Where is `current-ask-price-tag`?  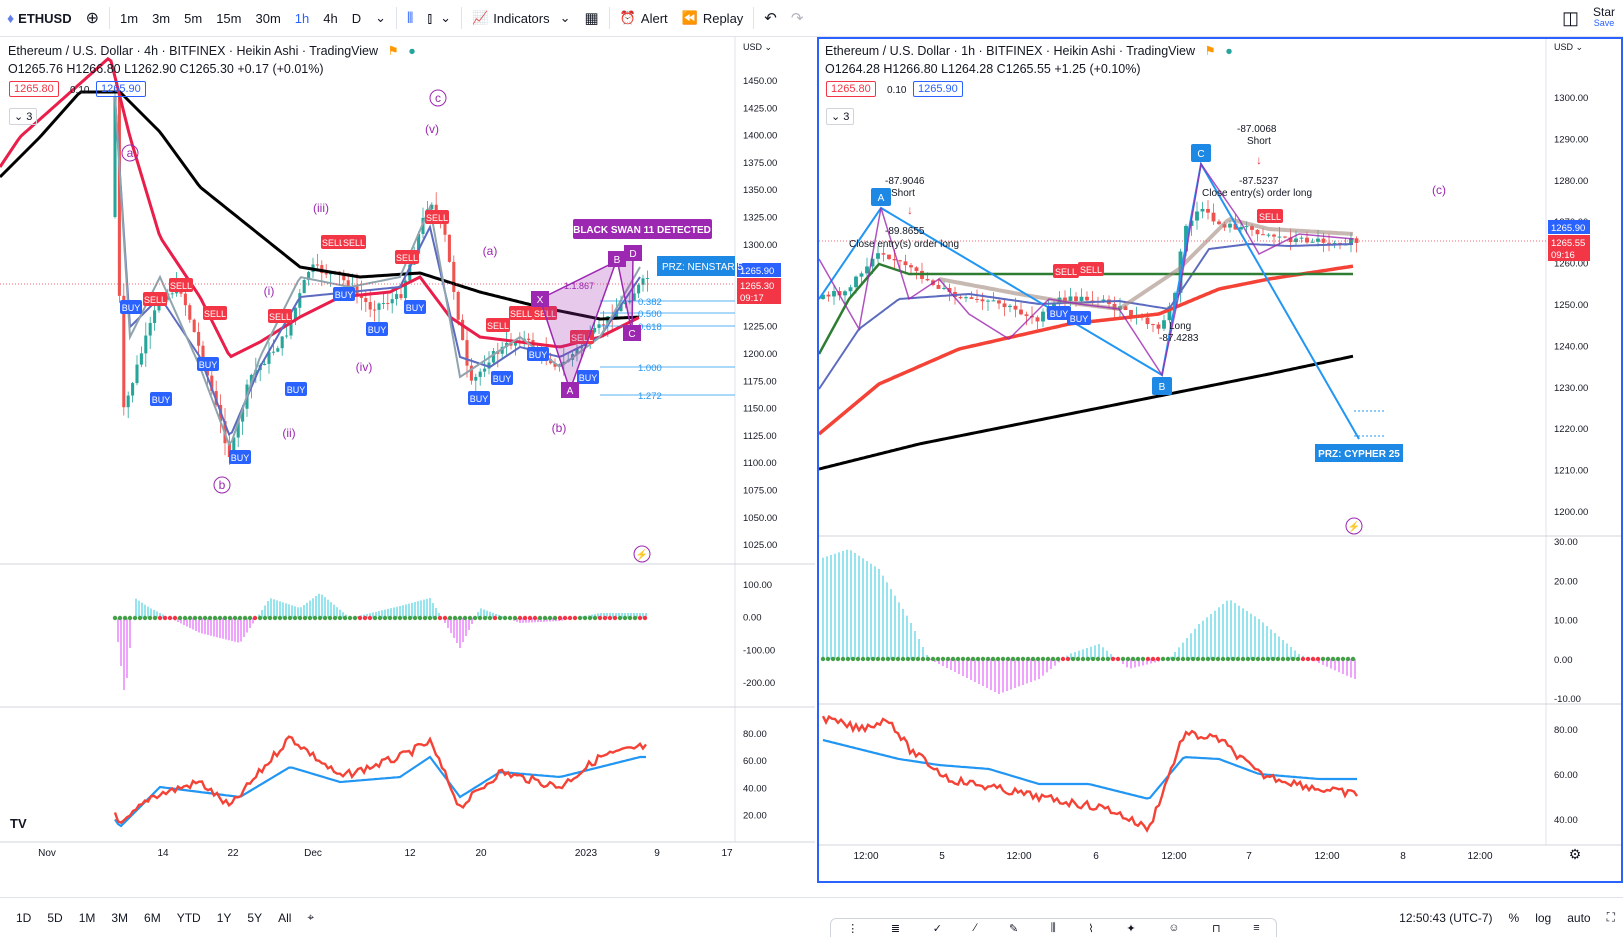 current-ask-price-tag is located at coordinates (759, 270).